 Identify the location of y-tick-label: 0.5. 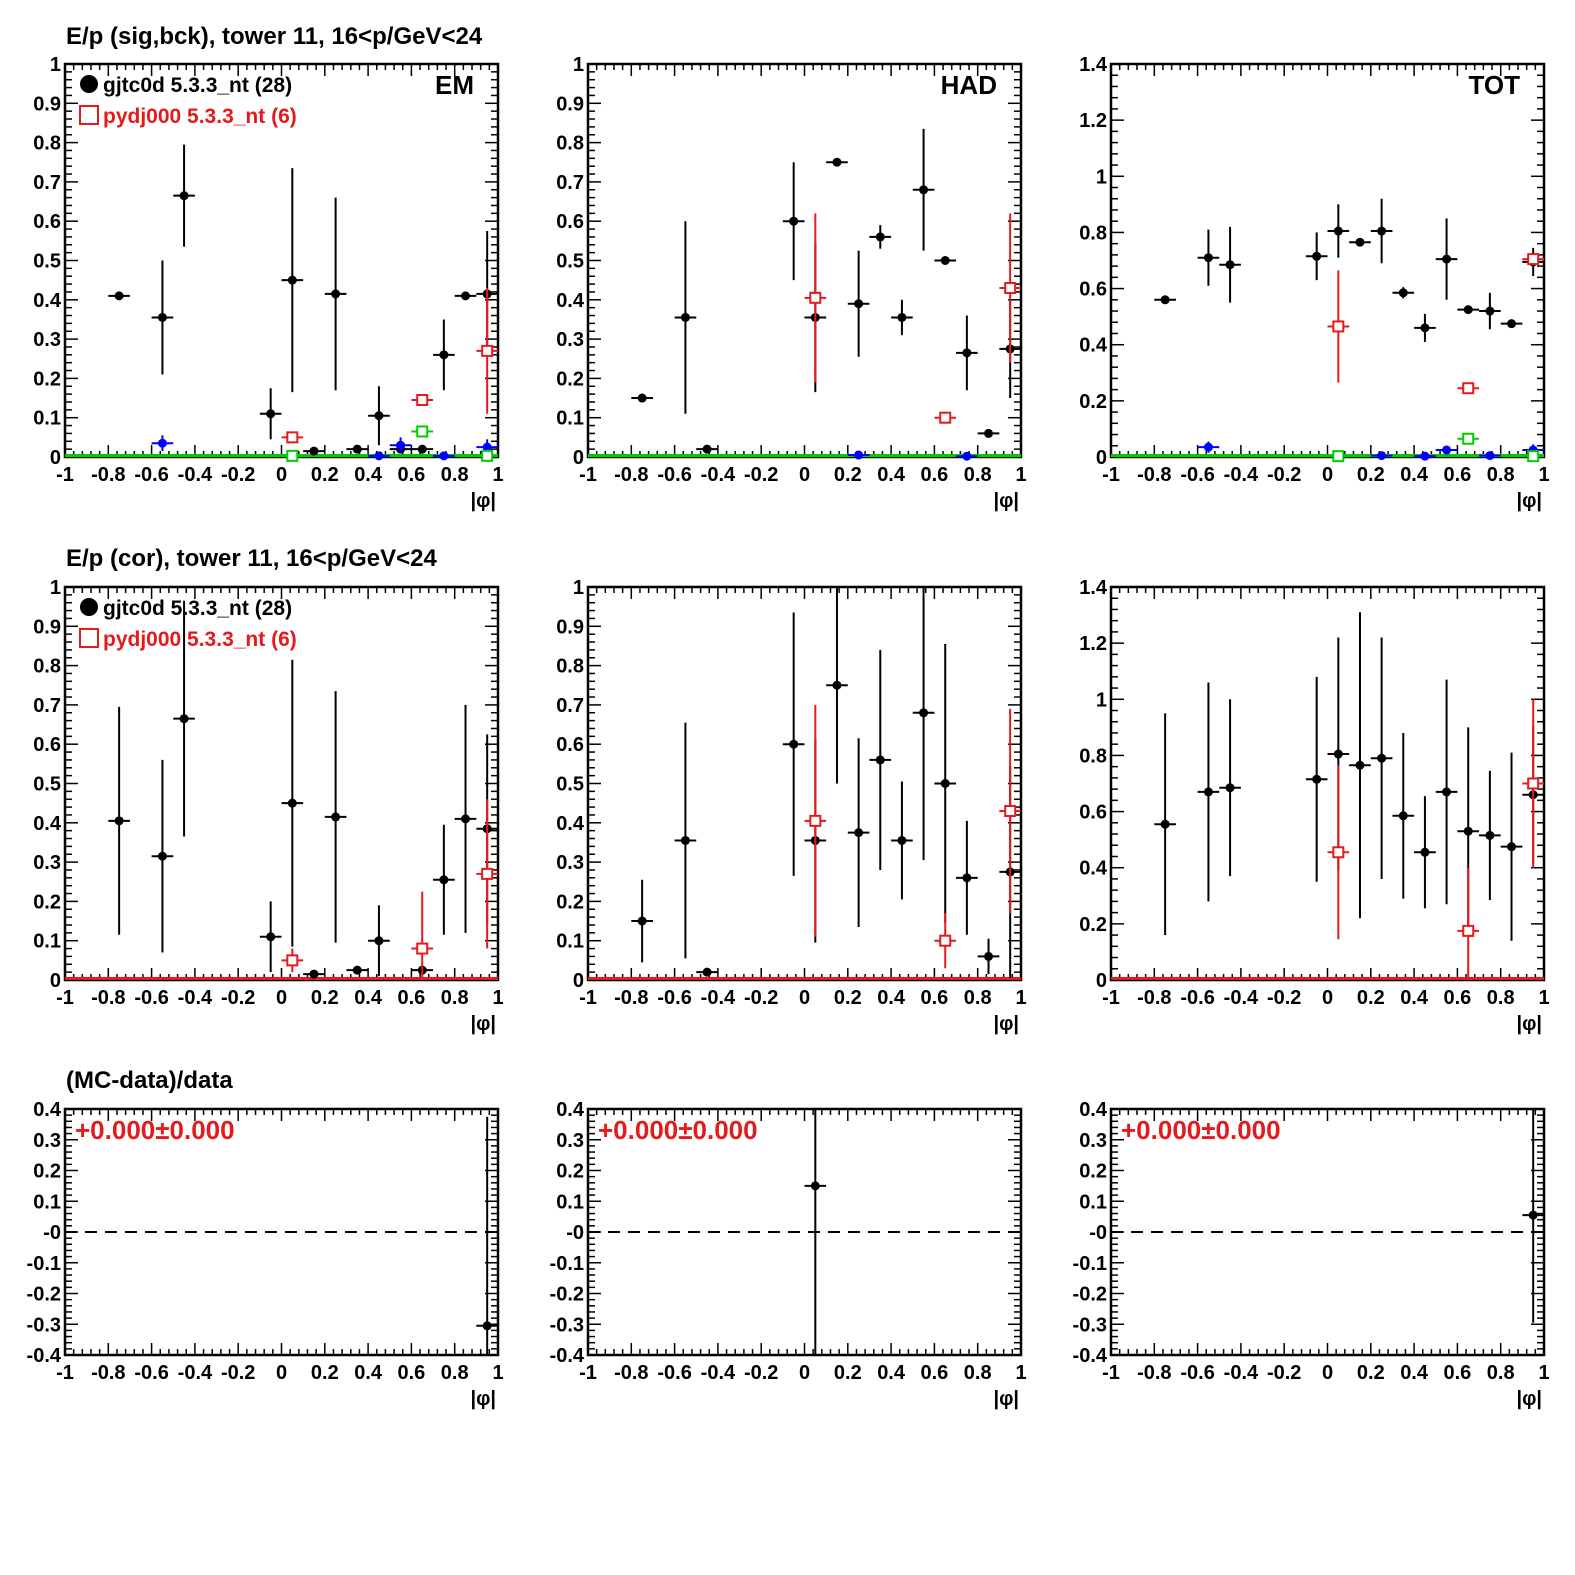
(570, 785).